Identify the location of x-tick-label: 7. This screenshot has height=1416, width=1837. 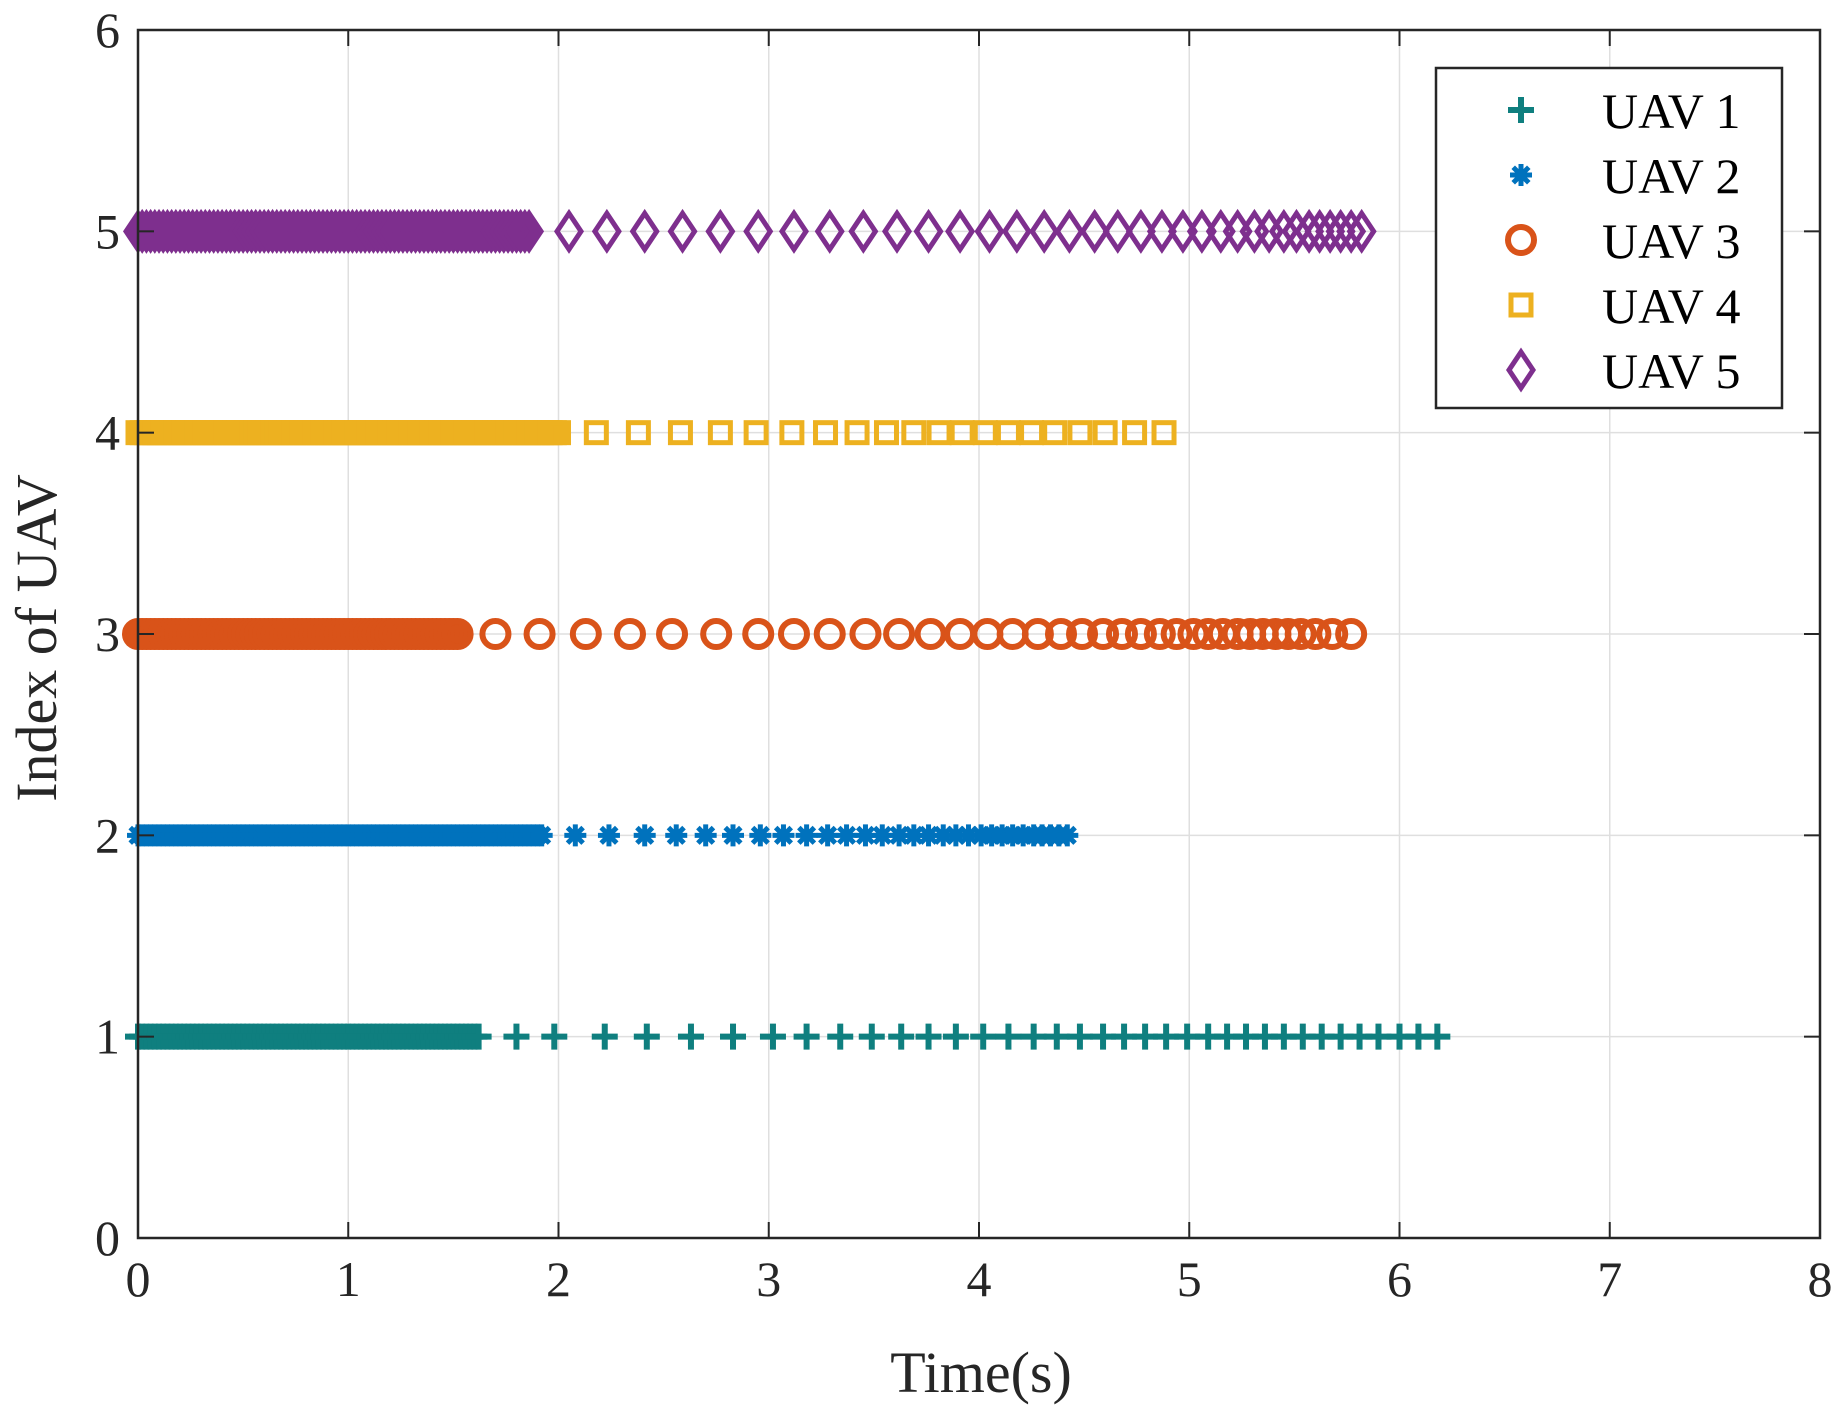
(1609, 1279).